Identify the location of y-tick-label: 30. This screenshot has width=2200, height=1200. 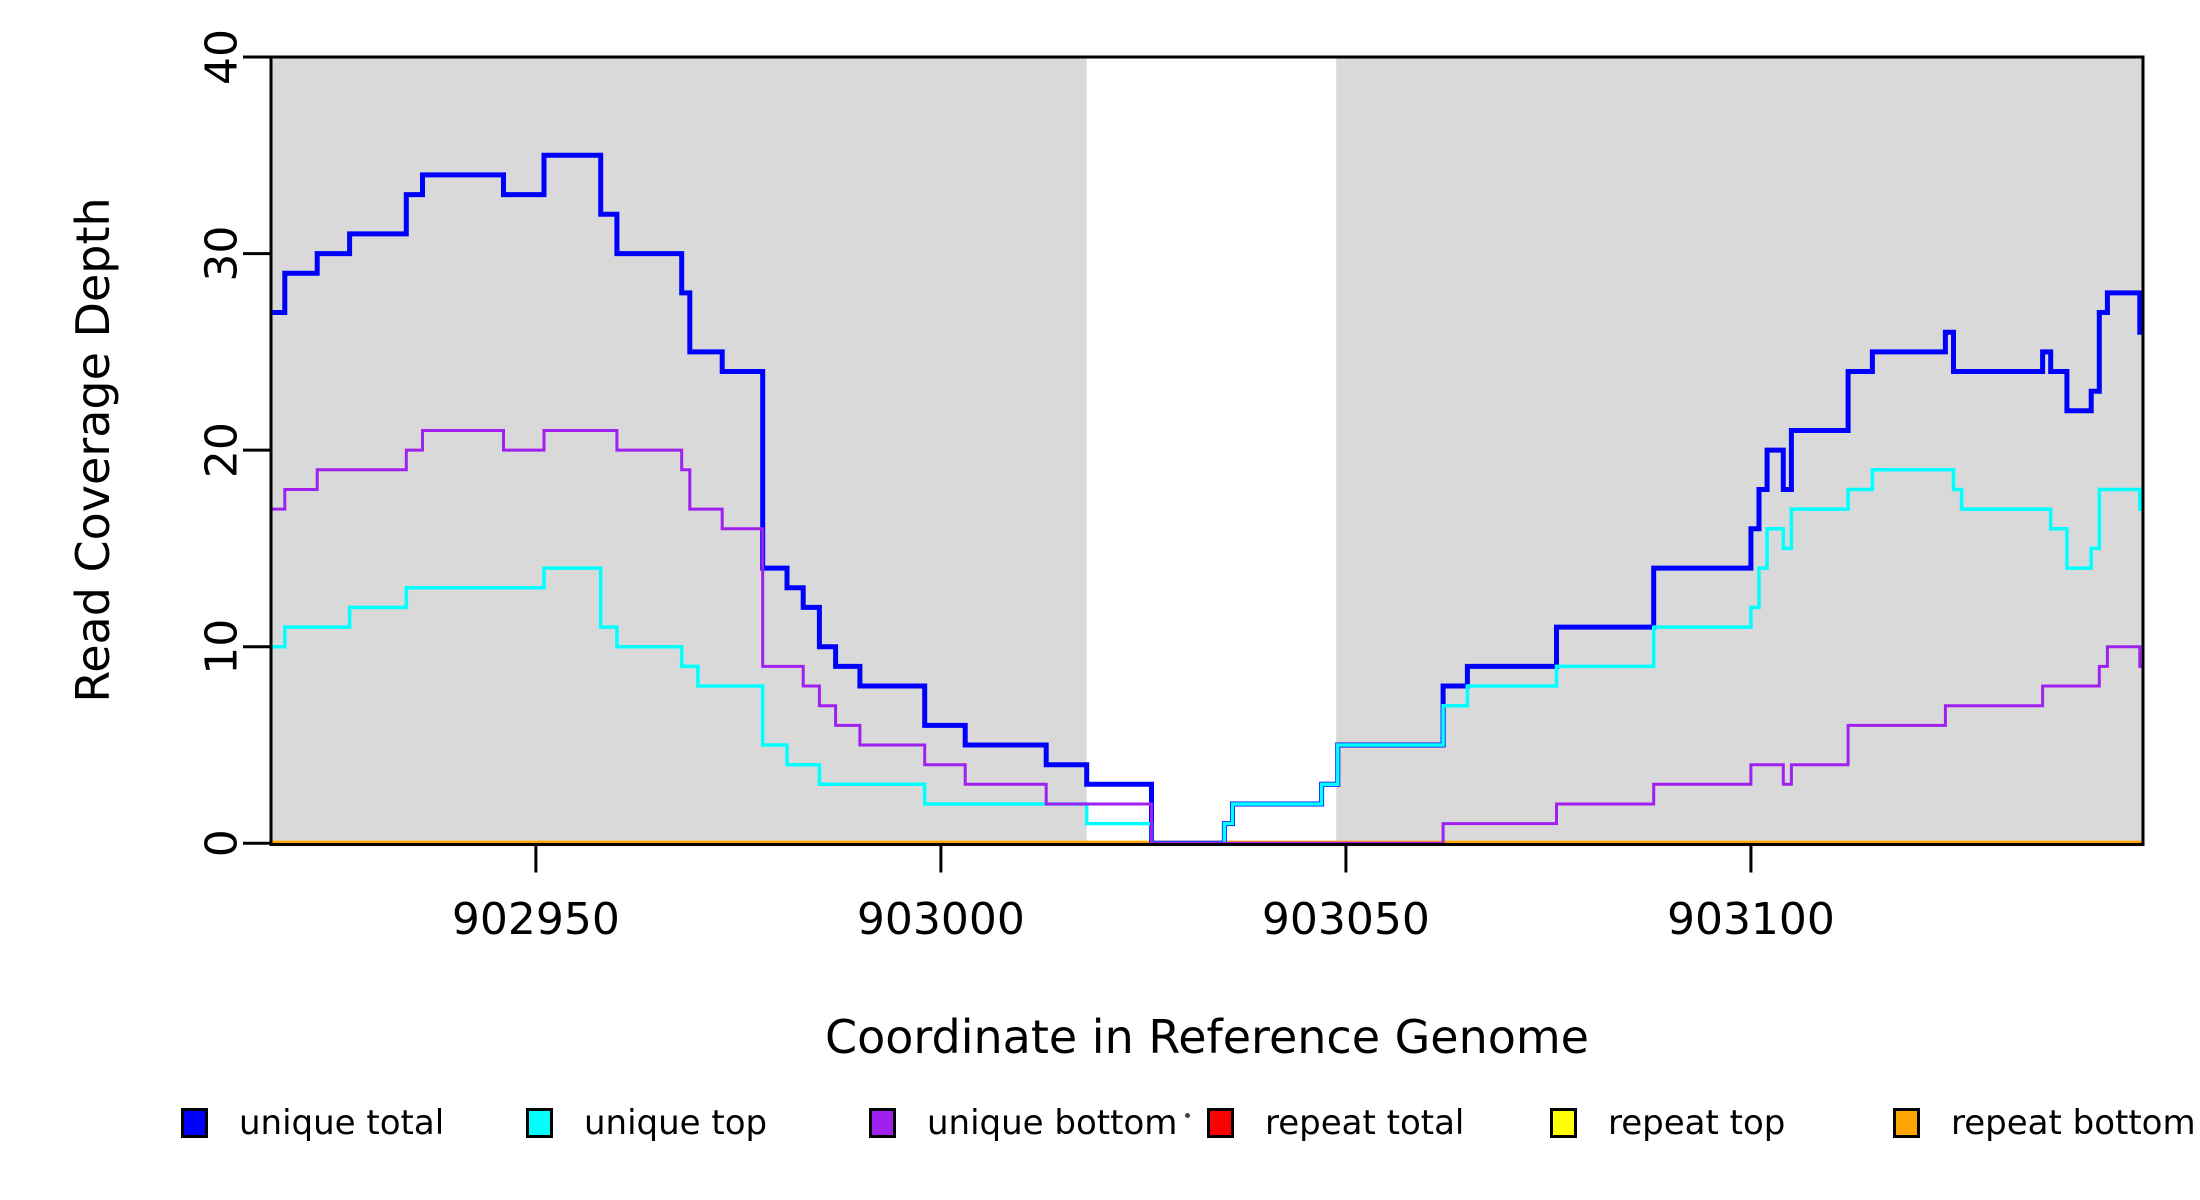
(222, 254).